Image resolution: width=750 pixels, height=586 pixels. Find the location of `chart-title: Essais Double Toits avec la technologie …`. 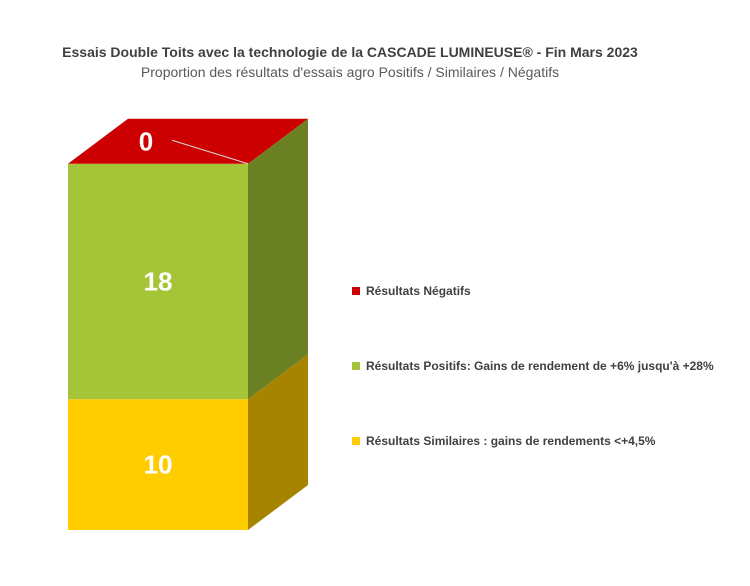

chart-title: Essais Double Toits avec la technologie … is located at coordinates (350, 52).